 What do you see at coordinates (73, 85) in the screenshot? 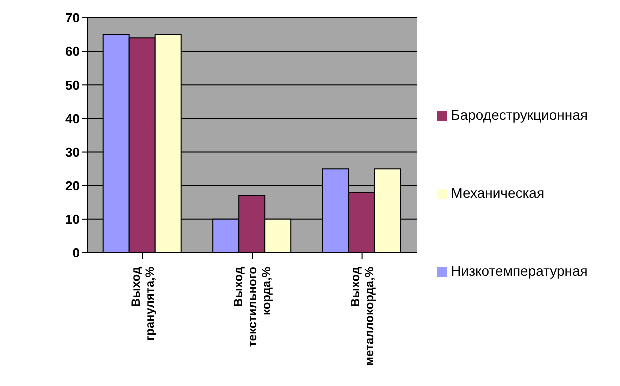
I see `y-tick-label: 50` at bounding box center [73, 85].